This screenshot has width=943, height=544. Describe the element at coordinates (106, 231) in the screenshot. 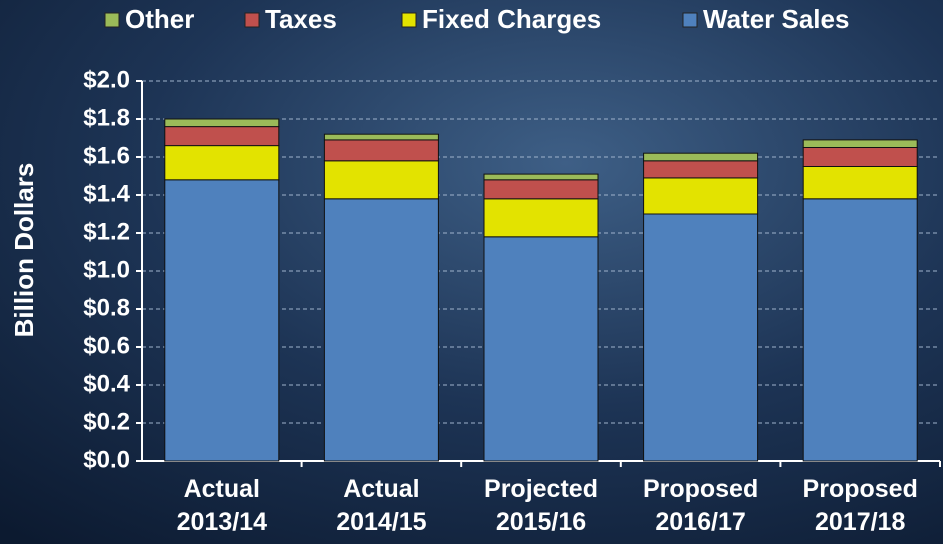

I see `y-tick-label: $1.2` at that location.